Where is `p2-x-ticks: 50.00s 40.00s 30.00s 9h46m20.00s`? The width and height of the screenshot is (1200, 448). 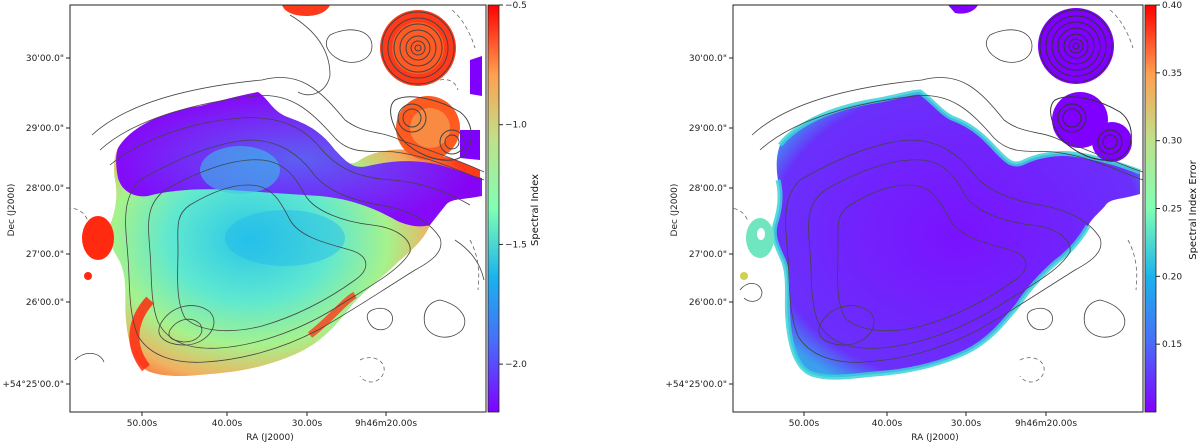
p2-x-ticks: 50.00s 40.00s 30.00s 9h46m20.00s is located at coordinates (933, 420).